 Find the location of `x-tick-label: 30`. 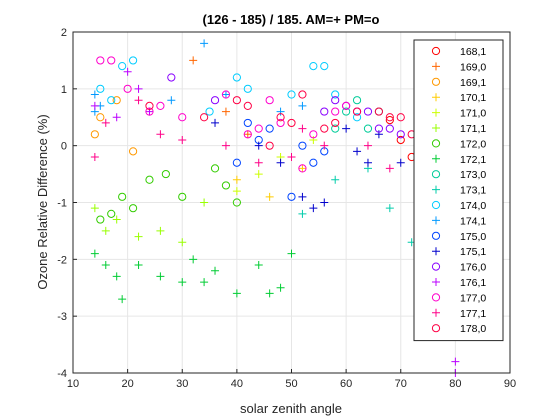

x-tick-label: 30 is located at coordinates (182, 384).